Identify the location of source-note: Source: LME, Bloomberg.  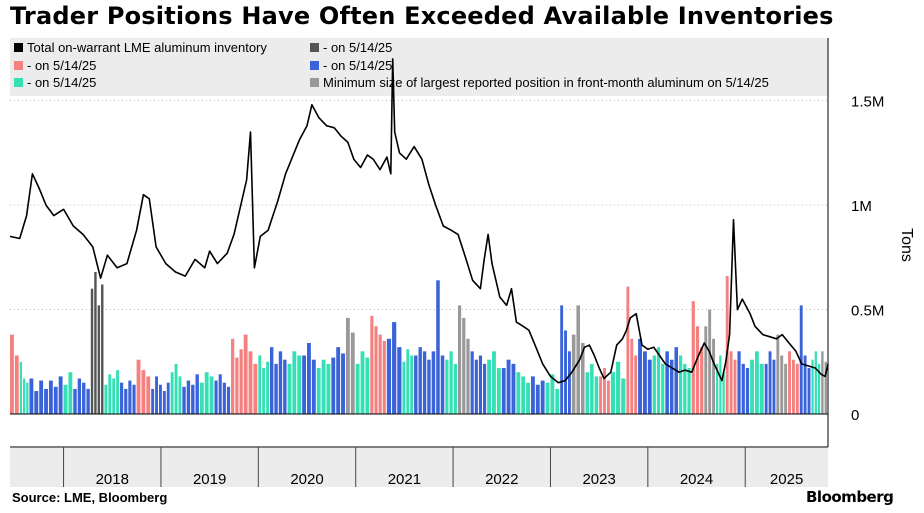
(90, 497).